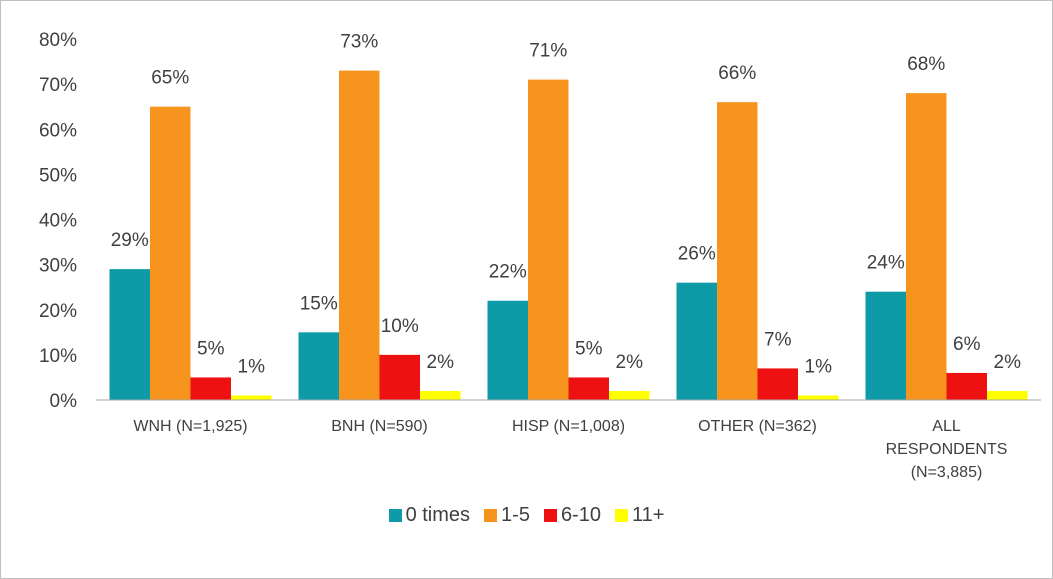  What do you see at coordinates (58, 221) in the screenshot?
I see `y-tick-label: 40%` at bounding box center [58, 221].